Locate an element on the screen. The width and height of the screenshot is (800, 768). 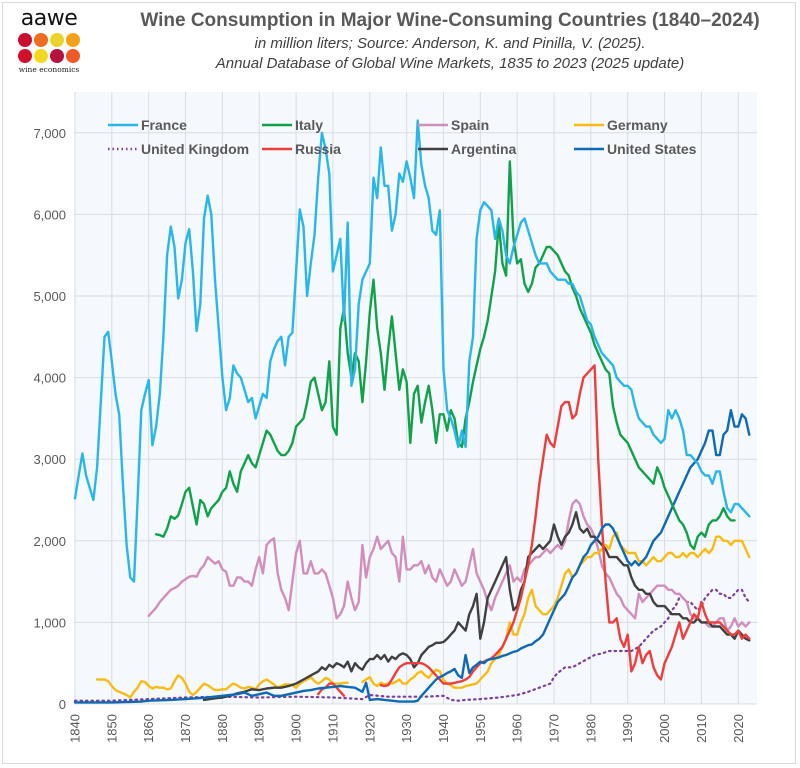
legend-label: United States is located at coordinates (652, 149).